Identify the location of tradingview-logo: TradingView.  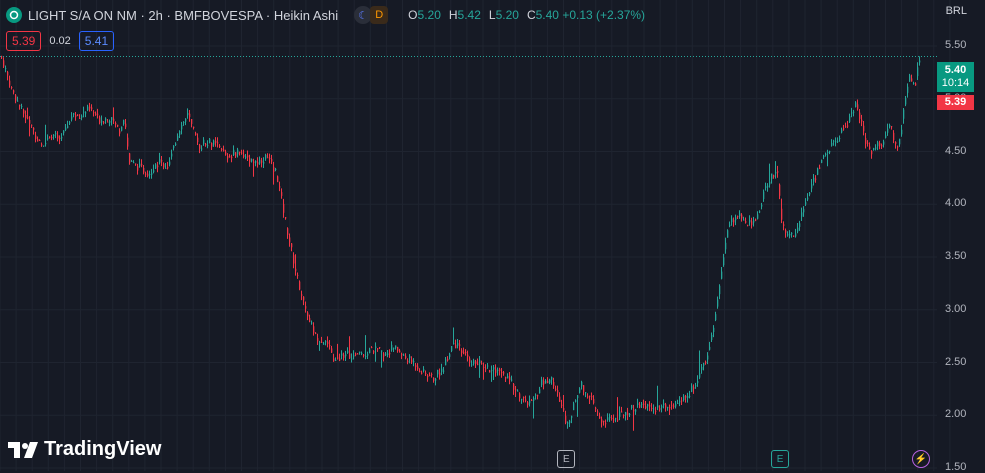
(84, 449).